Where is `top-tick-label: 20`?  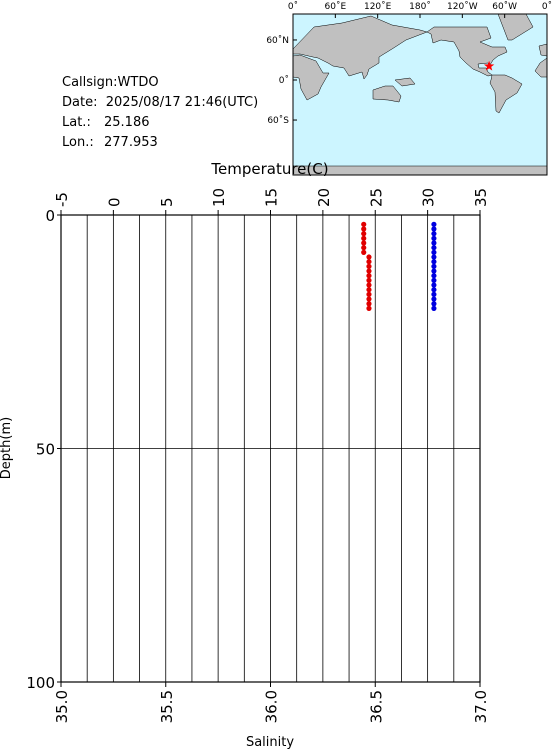
top-tick-label: 20 is located at coordinates (324, 197).